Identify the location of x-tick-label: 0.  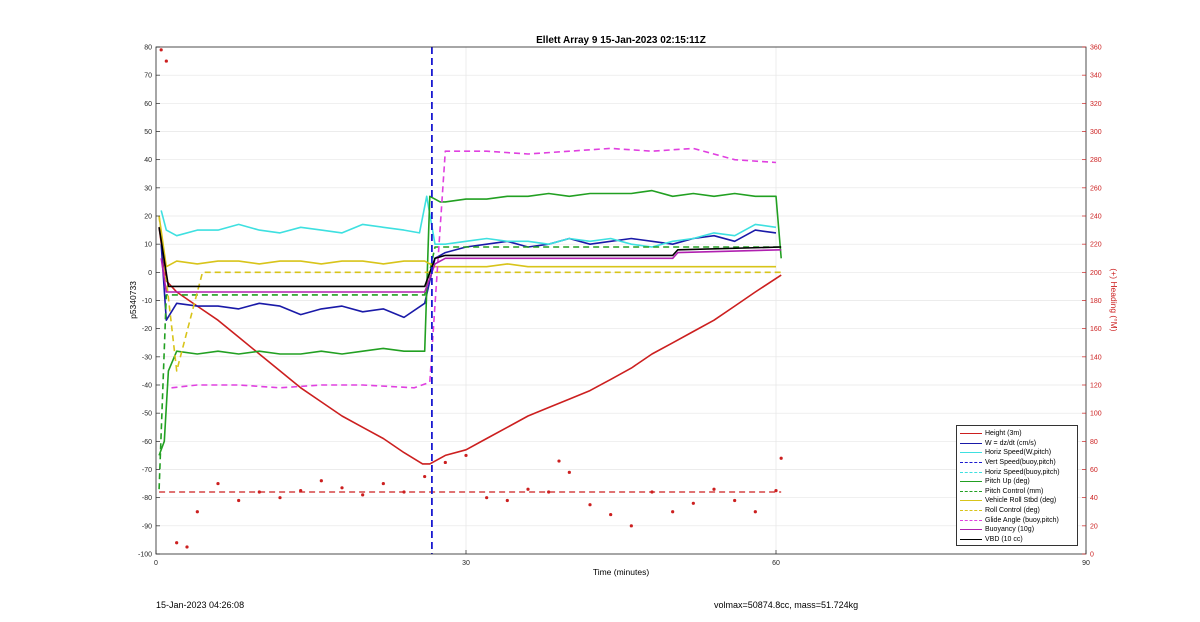
(156, 563).